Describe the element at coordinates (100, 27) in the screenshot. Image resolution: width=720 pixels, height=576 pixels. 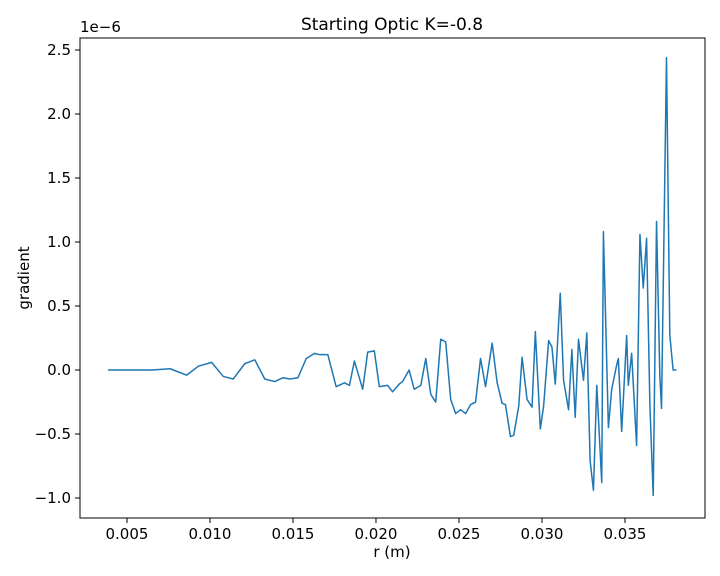
I see `y-offset-label: 1e−6` at that location.